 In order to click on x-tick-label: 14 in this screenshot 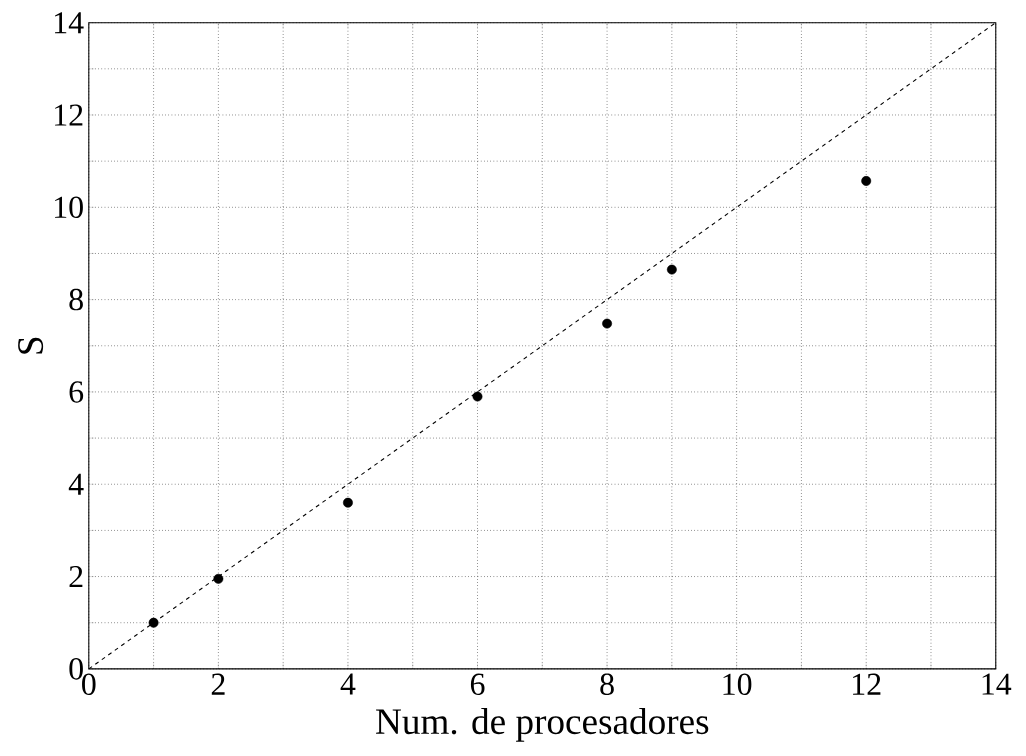, I will do `click(997, 684)`.